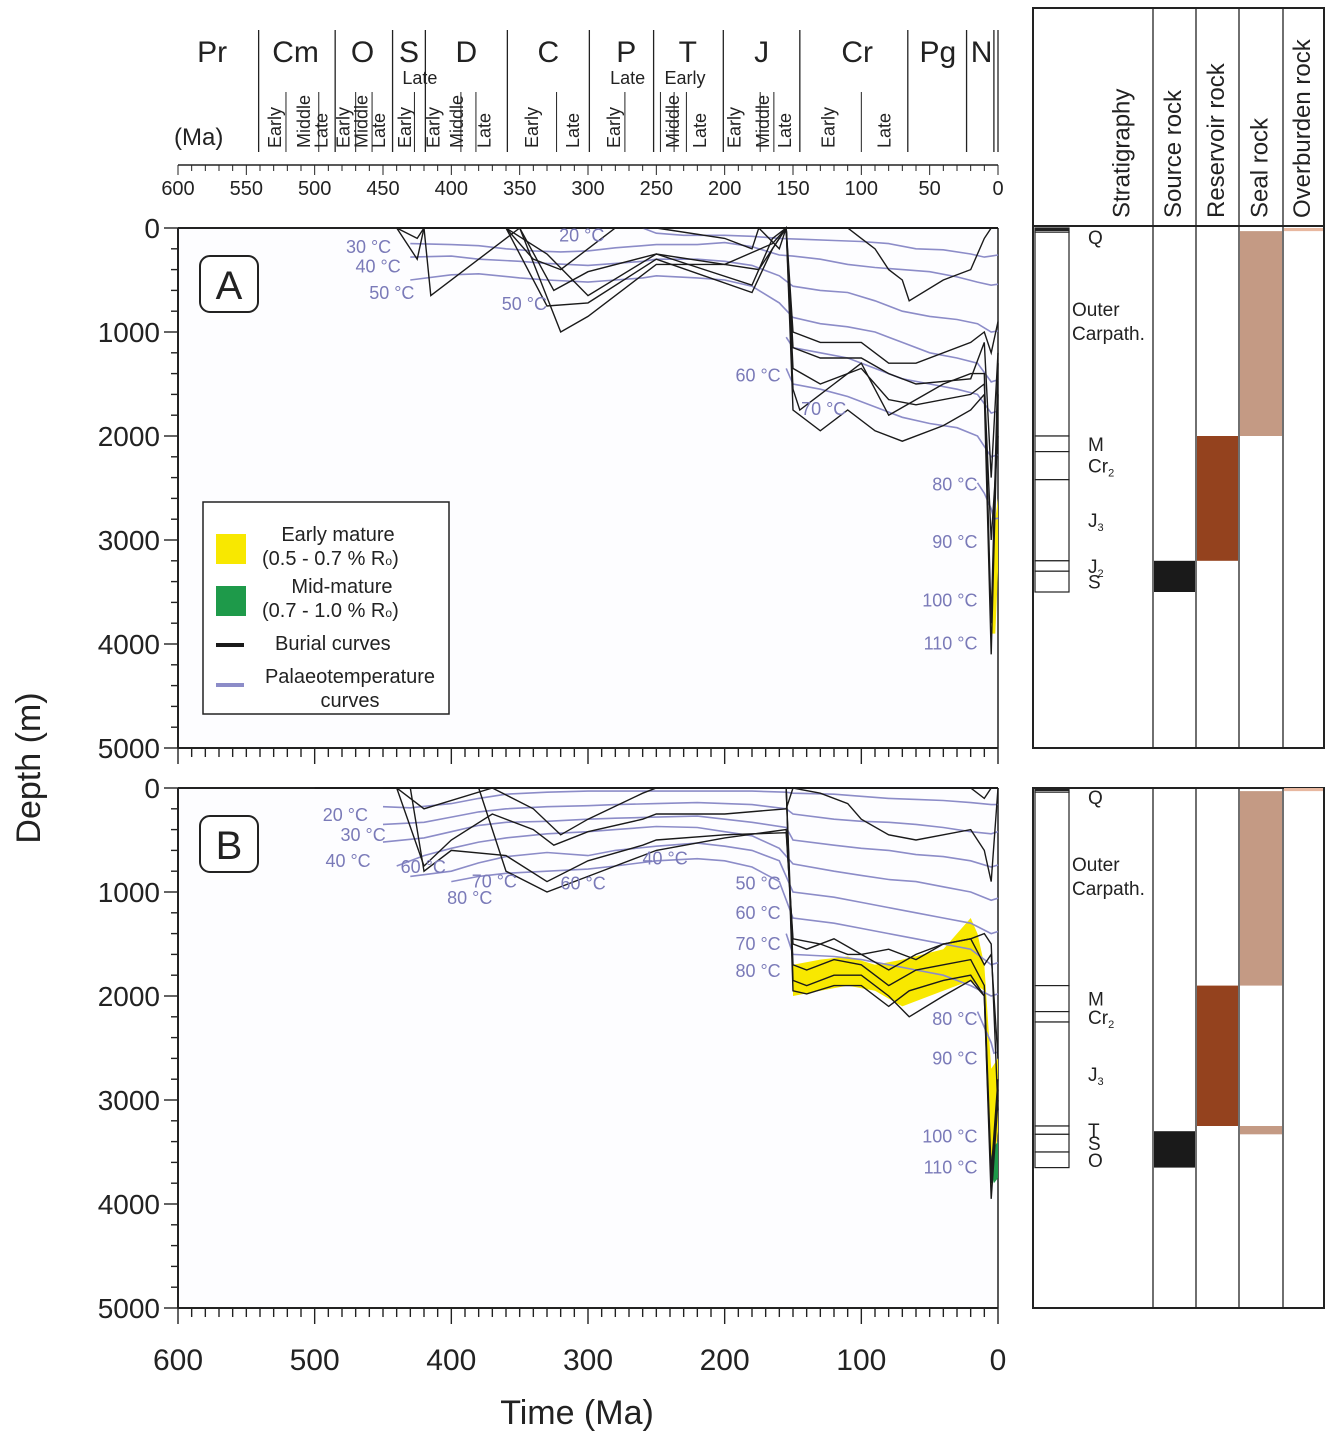 The height and width of the screenshot is (1432, 1328). I want to click on top-axis-tick-label: 300, so click(587, 189).